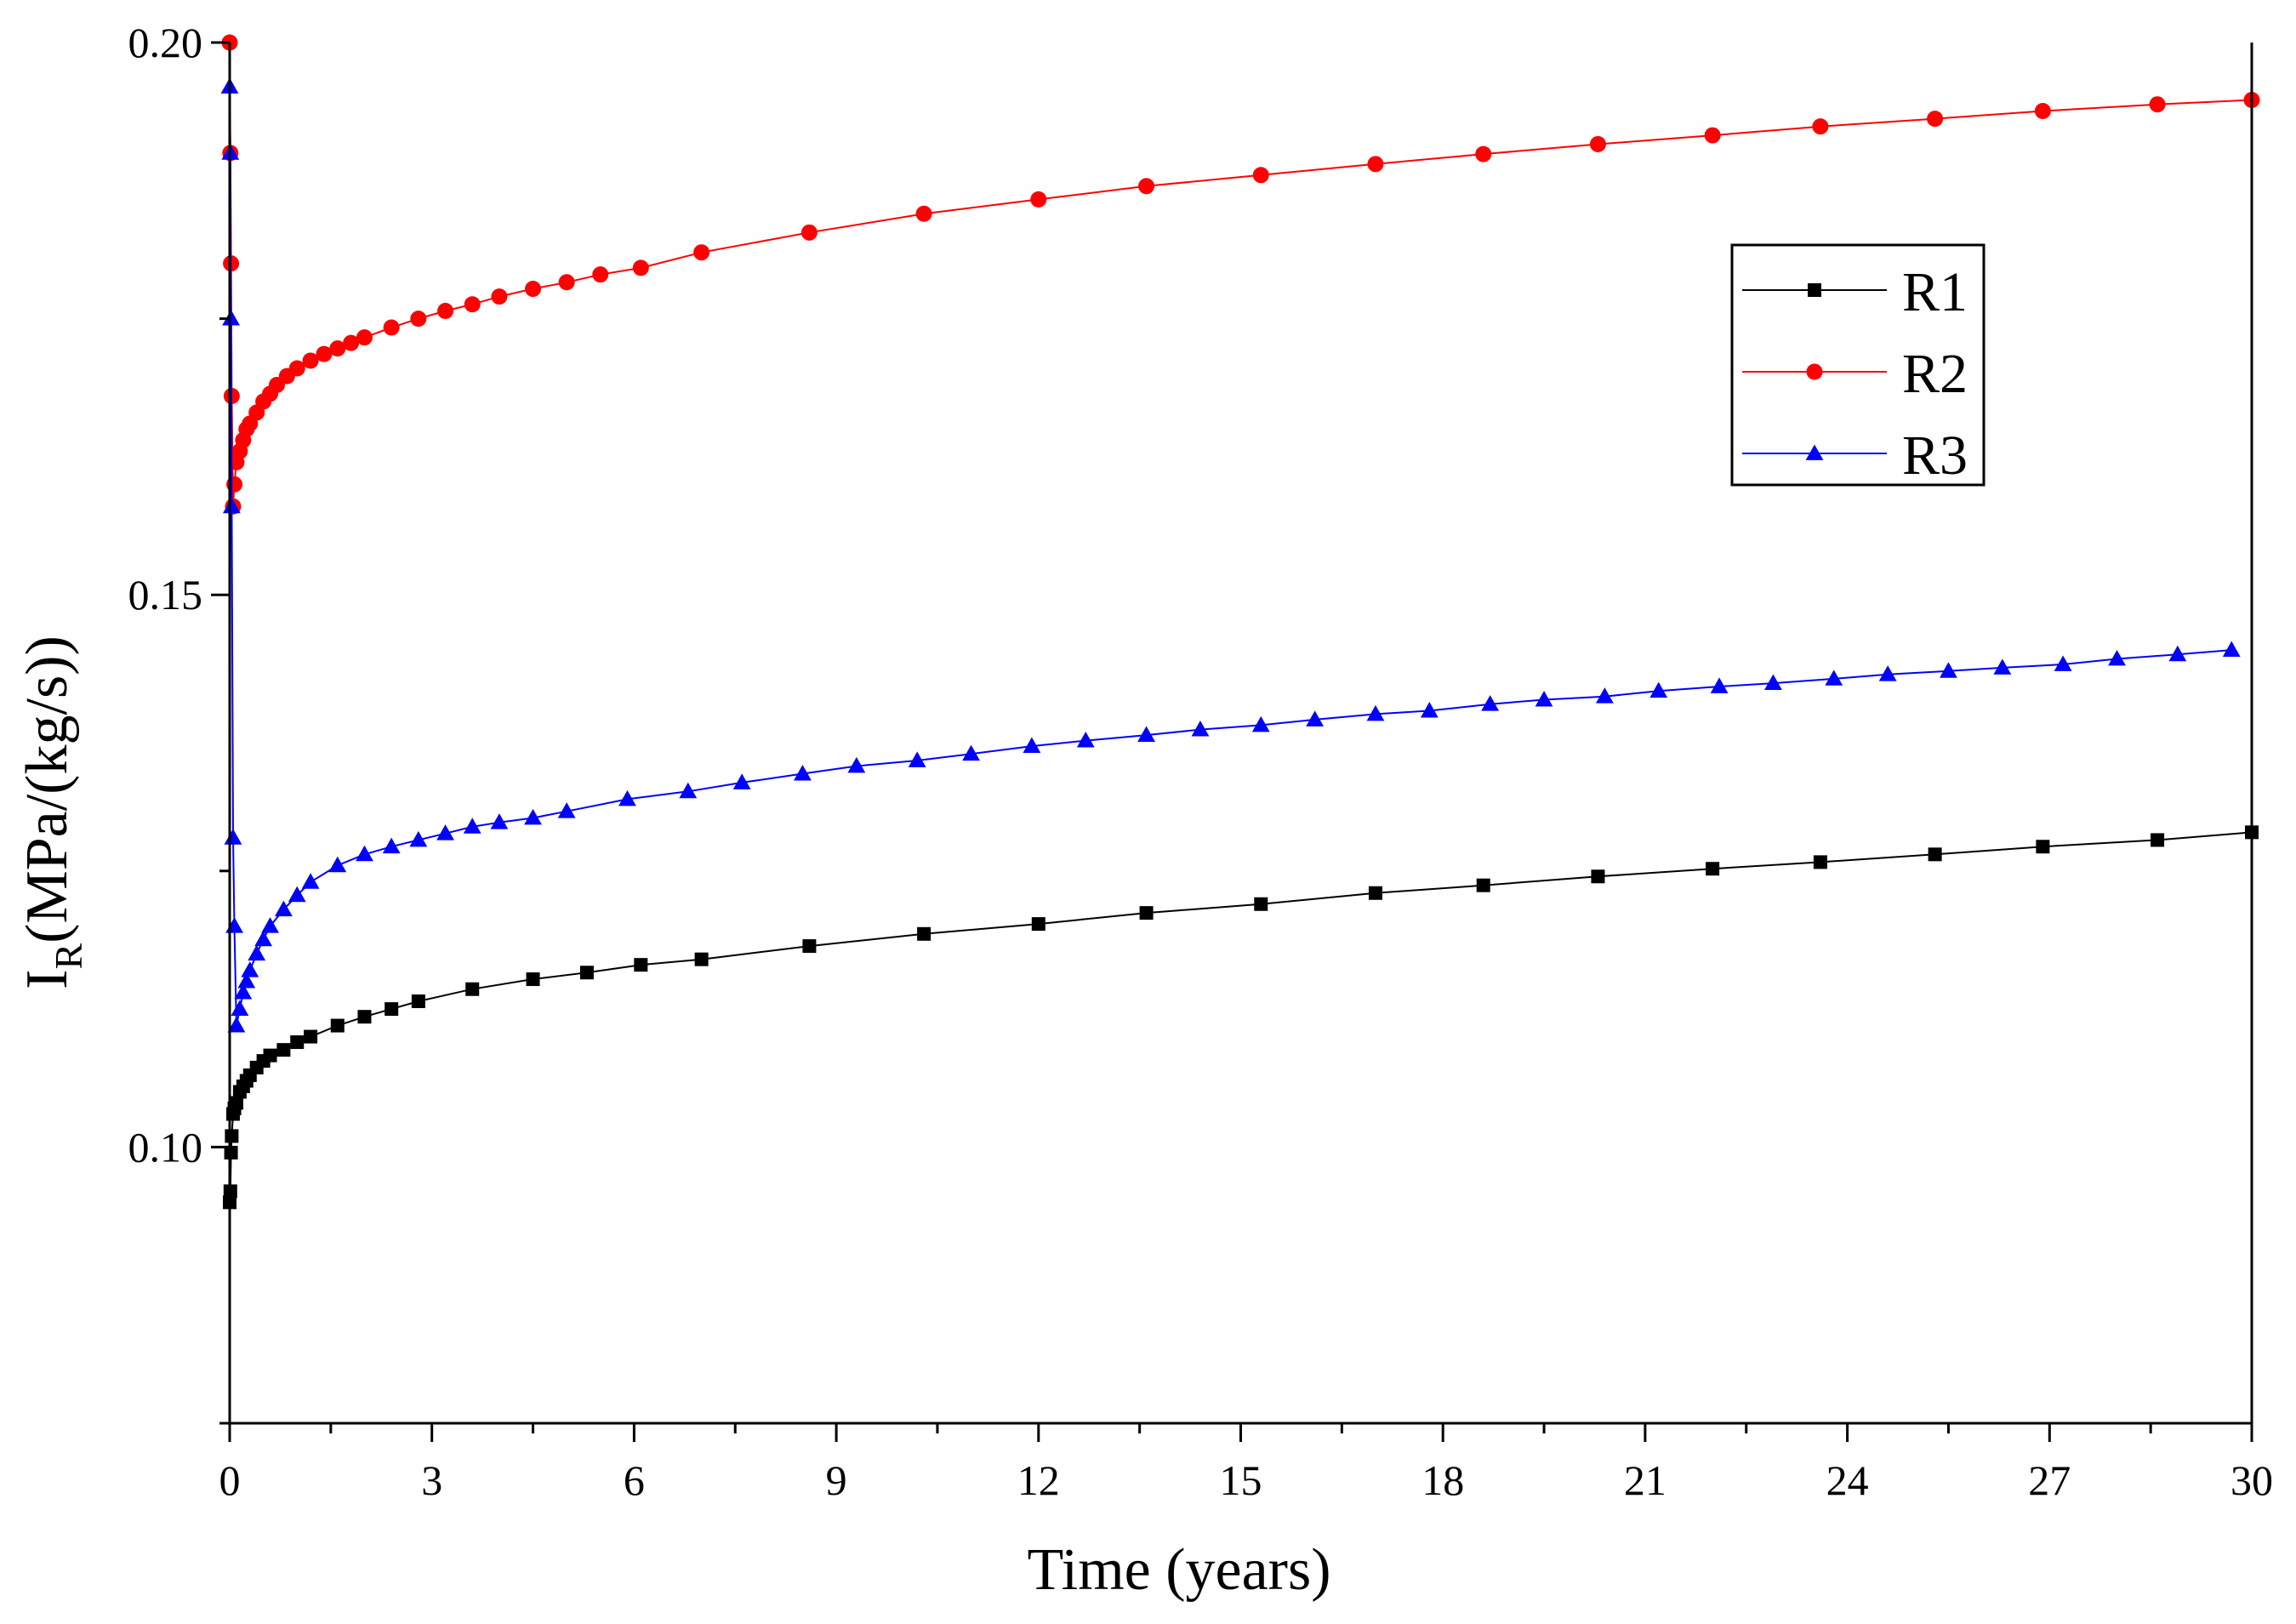  What do you see at coordinates (165, 594) in the screenshot?
I see `y-tick-label: 0.15` at bounding box center [165, 594].